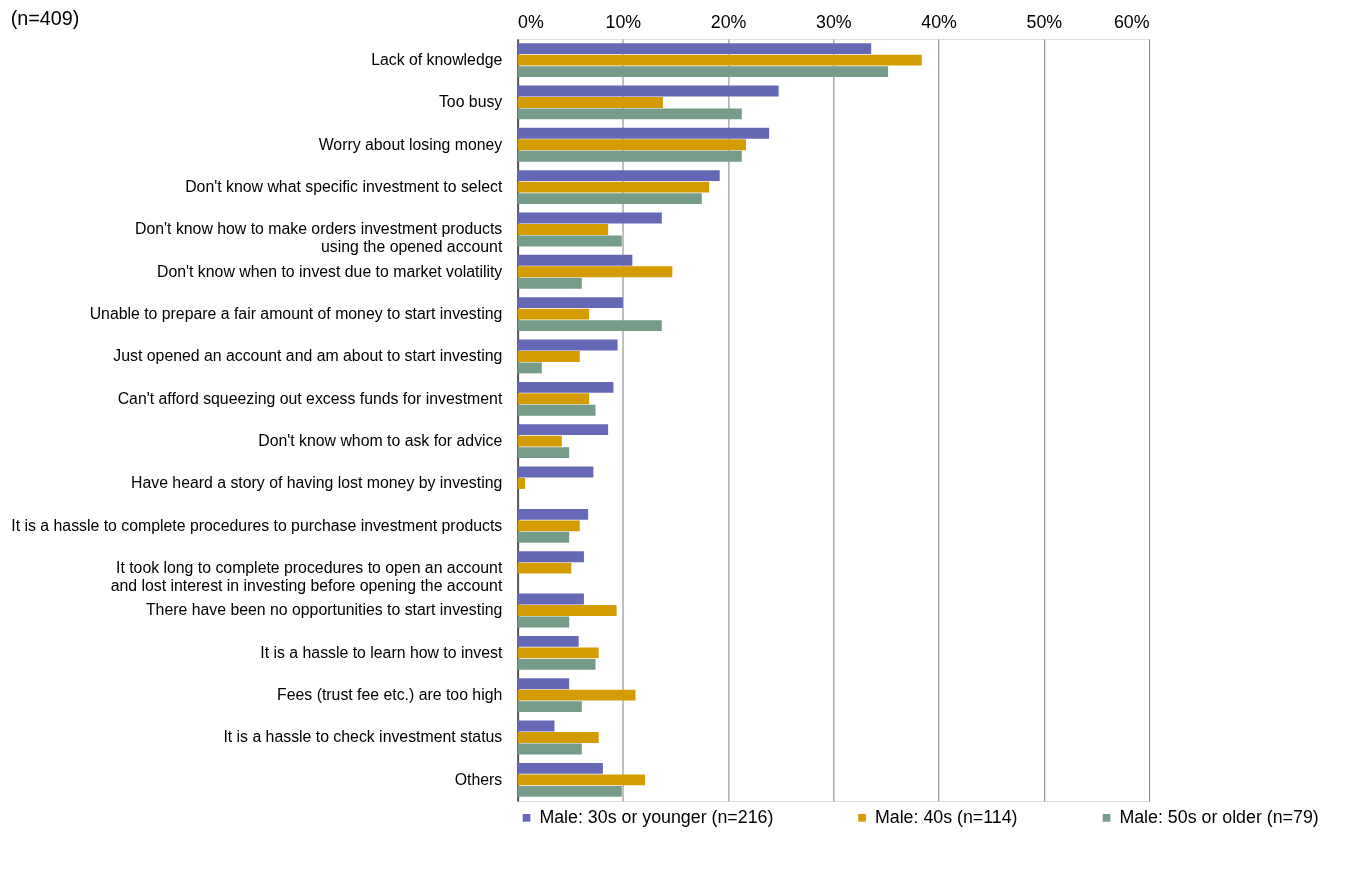 This screenshot has height=896, width=1349. I want to click on y-tick-label: Don't know what specific investment to select, so click(344, 187).